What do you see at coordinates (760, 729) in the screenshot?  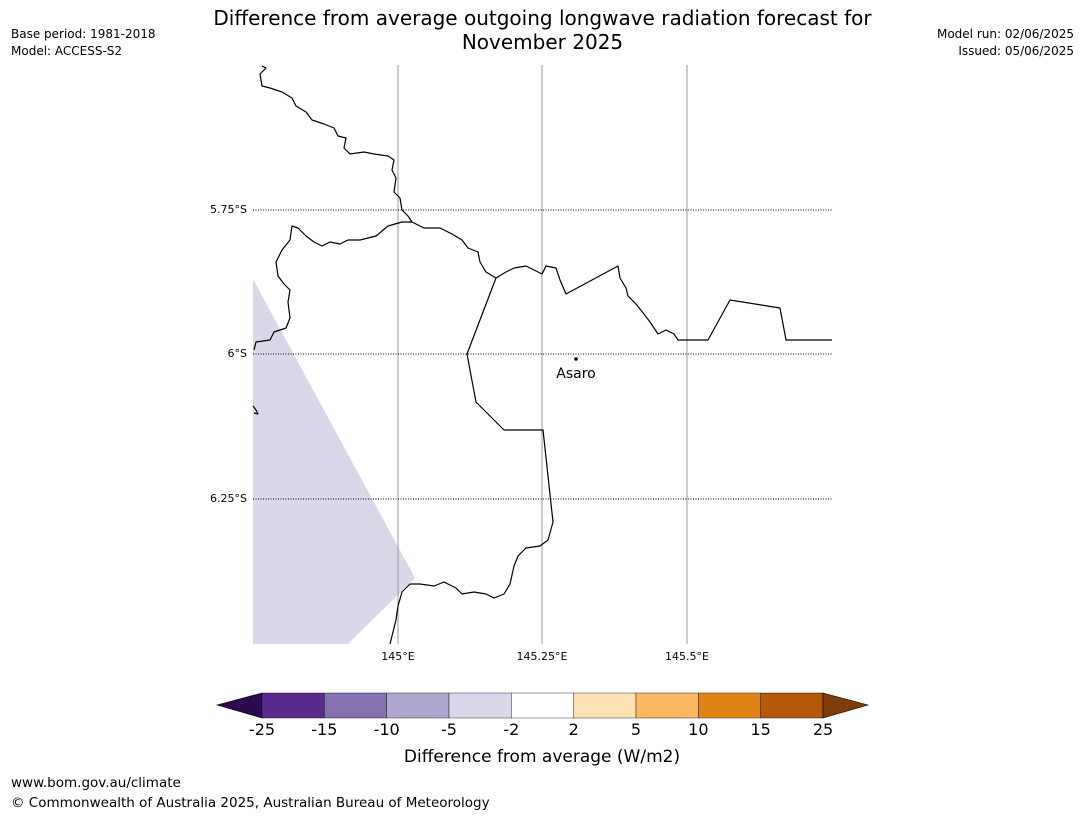 I see `colorbar-tick-label: 15` at bounding box center [760, 729].